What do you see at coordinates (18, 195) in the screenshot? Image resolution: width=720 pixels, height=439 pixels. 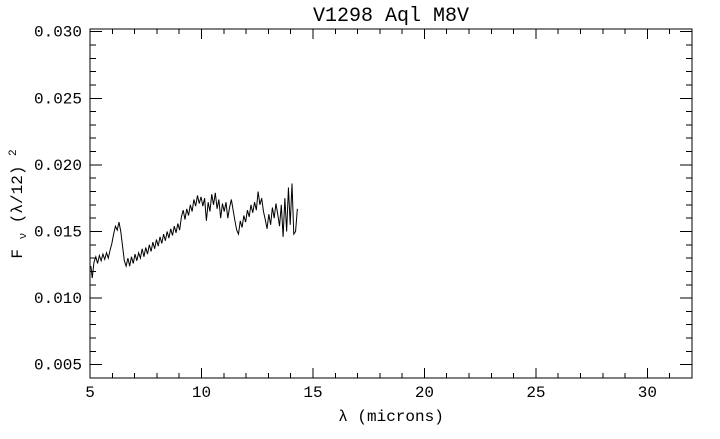 I see `y-label-mid: (λ/12)` at bounding box center [18, 195].